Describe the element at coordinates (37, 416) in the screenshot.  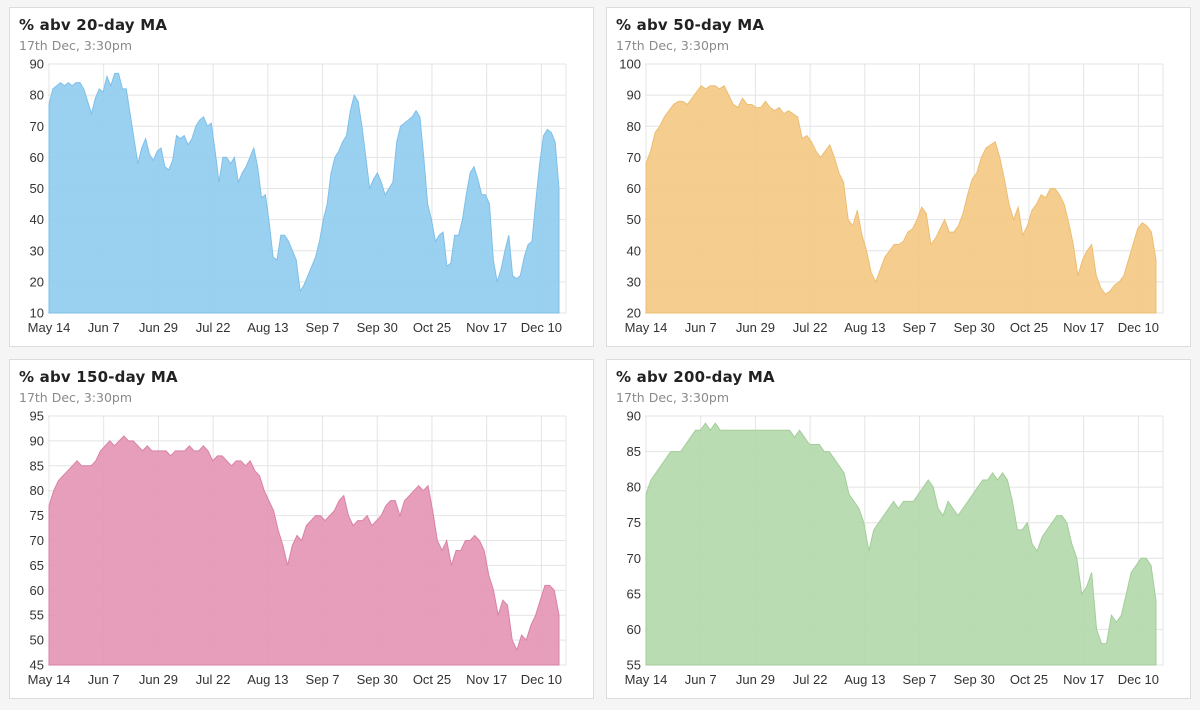
I see `y-tick-label: 95` at that location.